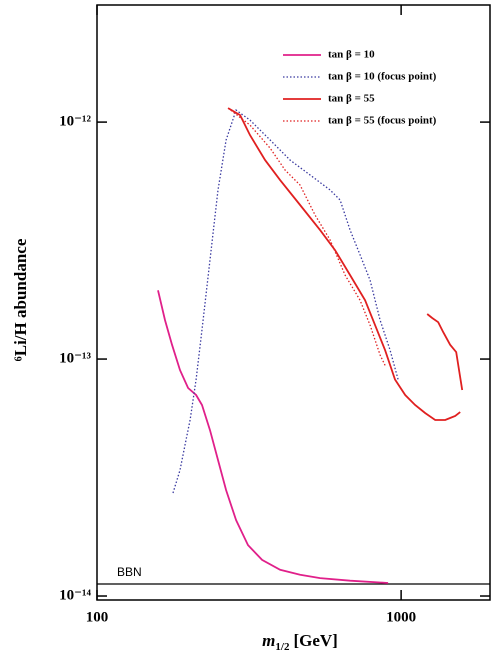 Image resolution: width=493 pixels, height=661 pixels. What do you see at coordinates (315, 640) in the screenshot?
I see `x-label-unit: [GeV]` at bounding box center [315, 640].